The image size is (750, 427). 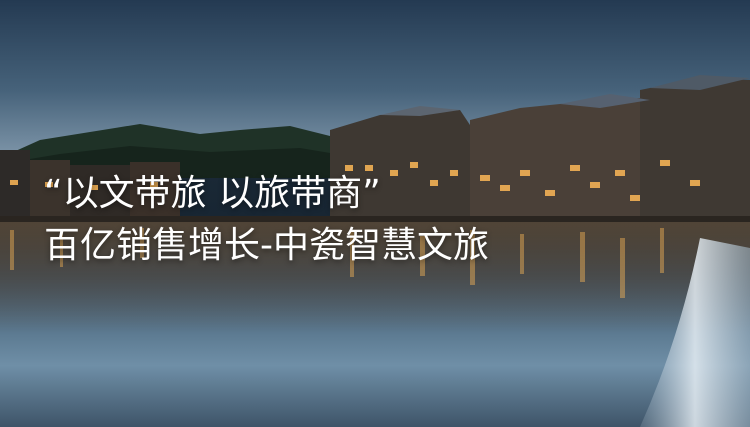 What do you see at coordinates (212, 193) in the screenshot?
I see `headline-line-1: “以文带旅 以旅带商”` at bounding box center [212, 193].